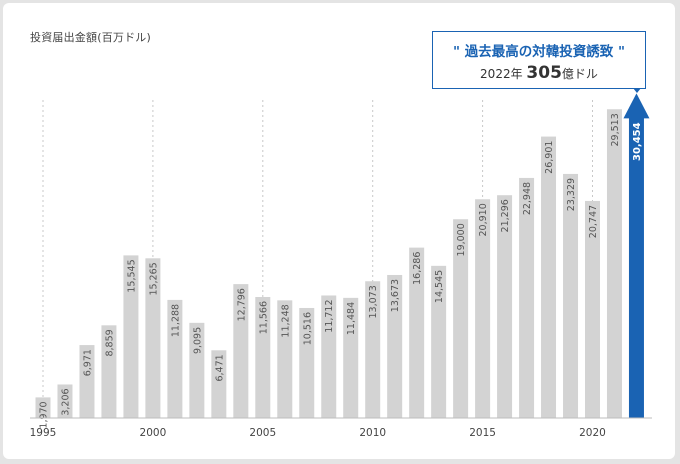  I want to click on bar-value-label: 8,859, so click(109, 342).